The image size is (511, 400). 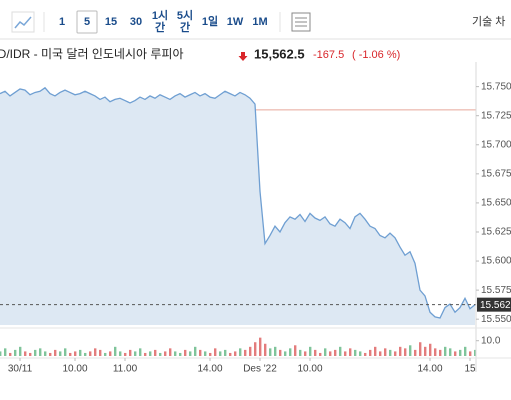 What do you see at coordinates (470, 369) in the screenshot?
I see `x-tick-label: 15` at bounding box center [470, 369].